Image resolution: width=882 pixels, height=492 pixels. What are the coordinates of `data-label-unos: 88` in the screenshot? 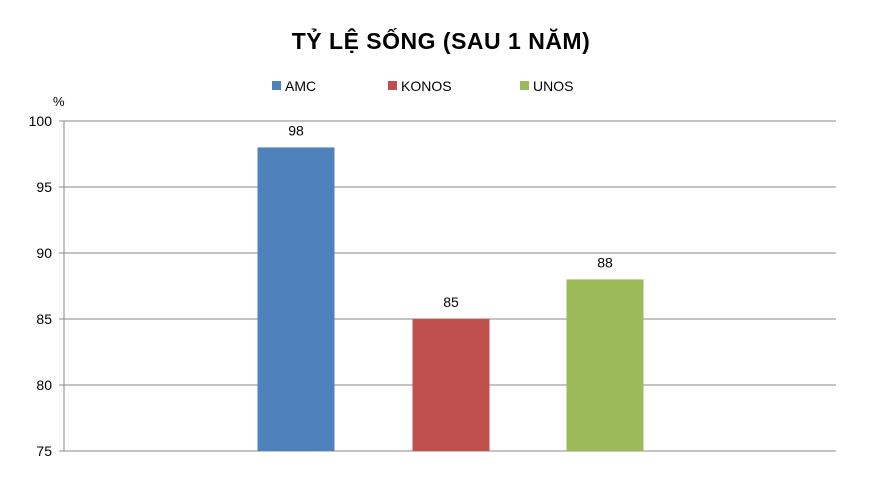 It's located at (605, 262).